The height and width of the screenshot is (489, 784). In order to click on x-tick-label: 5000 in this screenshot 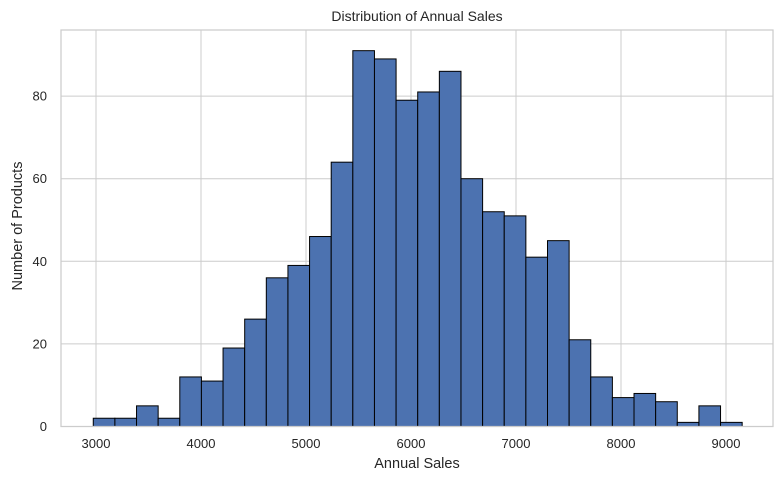, I will do `click(306, 443)`.